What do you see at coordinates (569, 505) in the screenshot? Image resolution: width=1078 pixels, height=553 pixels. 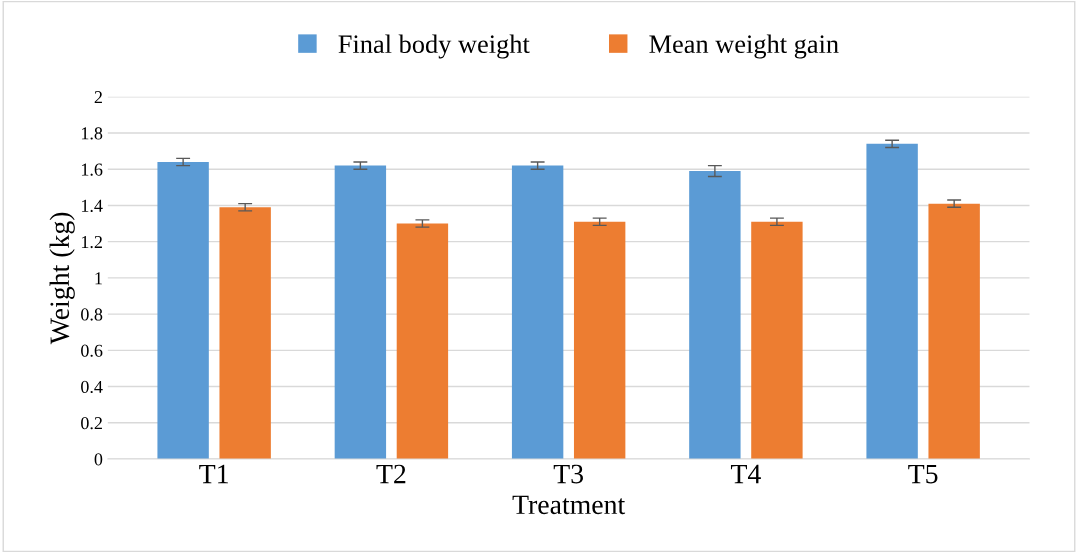 I see `x-axis-title: Treatment` at bounding box center [569, 505].